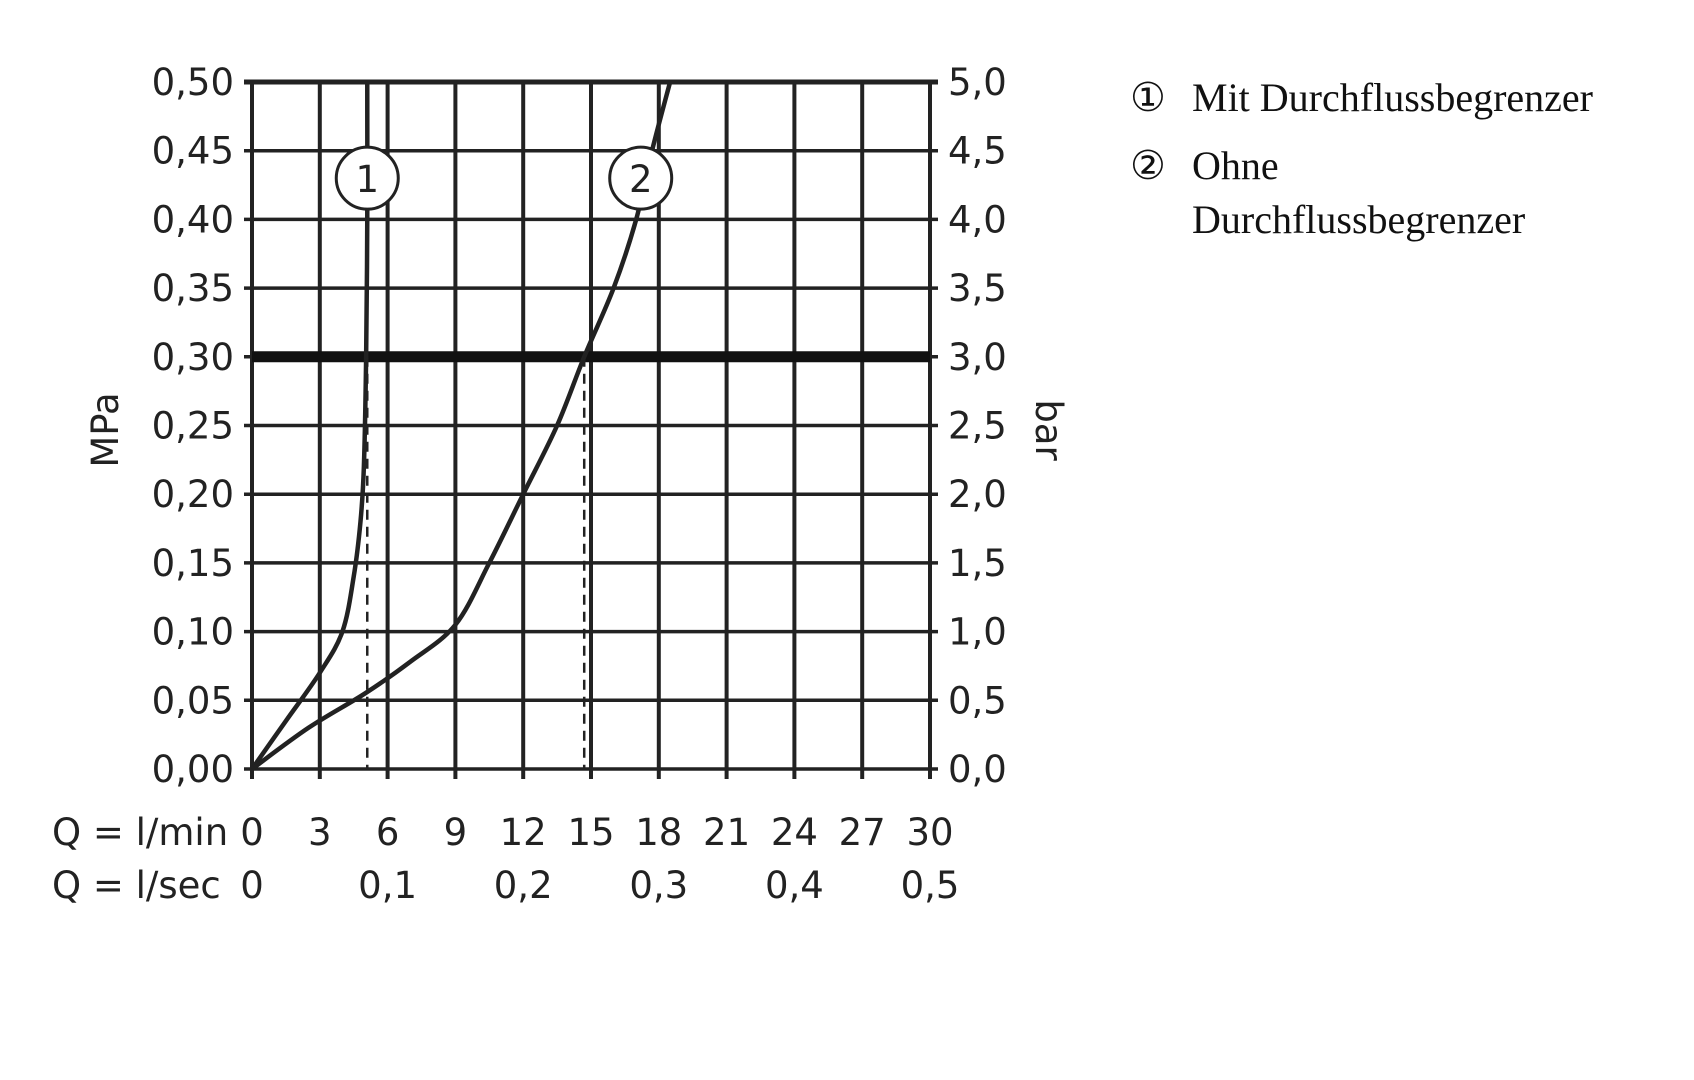 This screenshot has height=1080, width=1694. I want to click on y-tick-label-left: 0,30, so click(193, 357).